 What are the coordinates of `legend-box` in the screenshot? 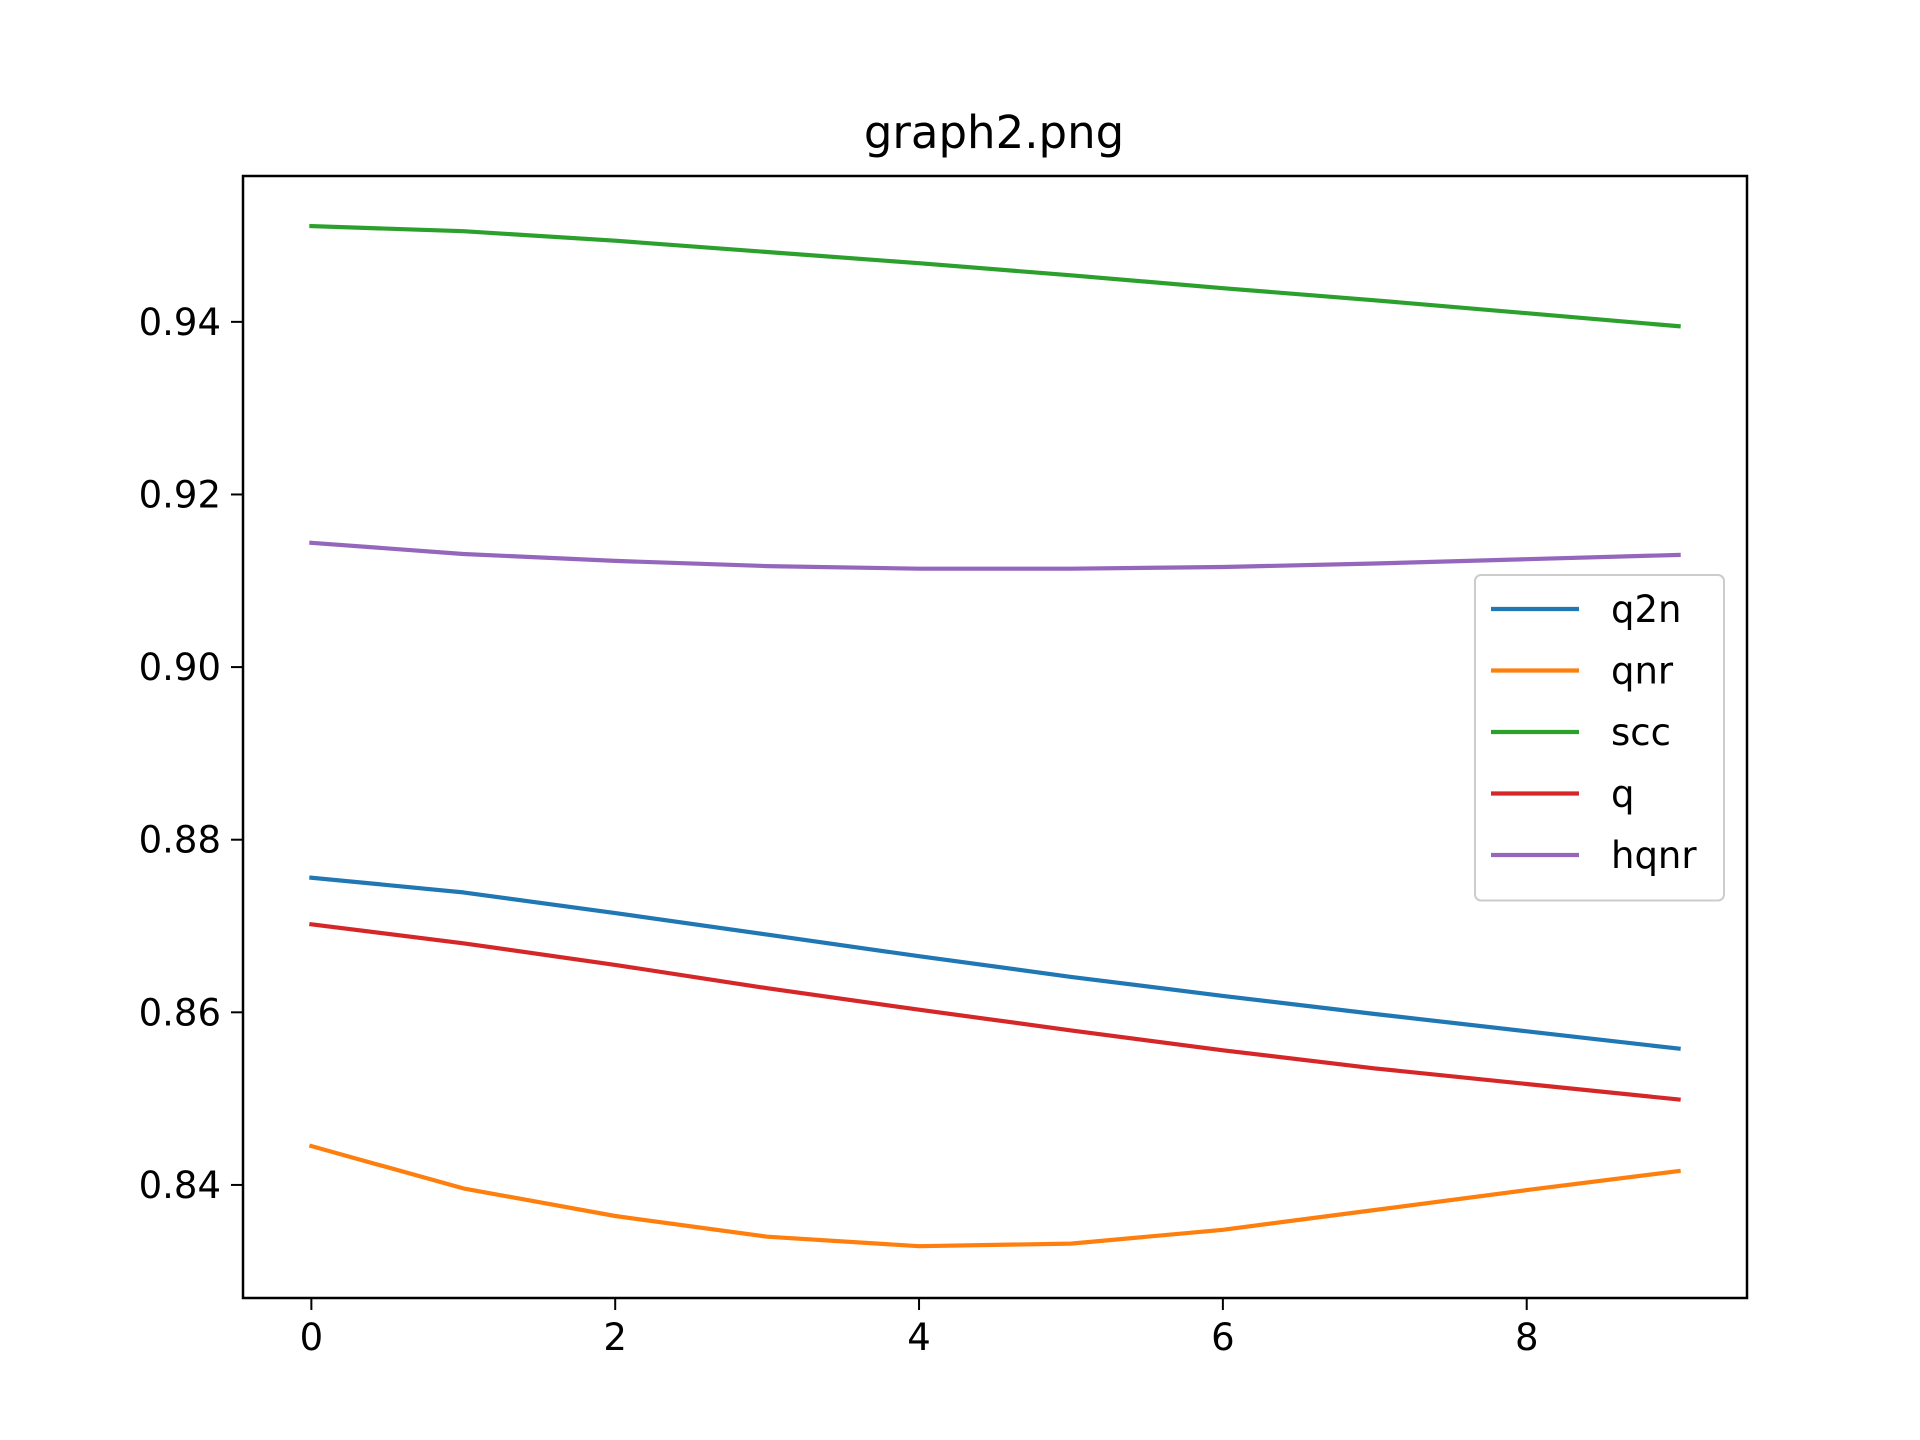 It's located at (1599, 738).